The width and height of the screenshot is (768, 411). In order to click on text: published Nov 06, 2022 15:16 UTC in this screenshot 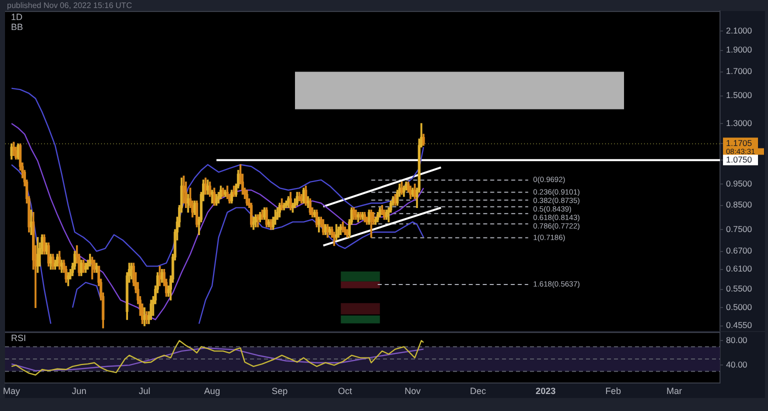, I will do `click(69, 5)`.